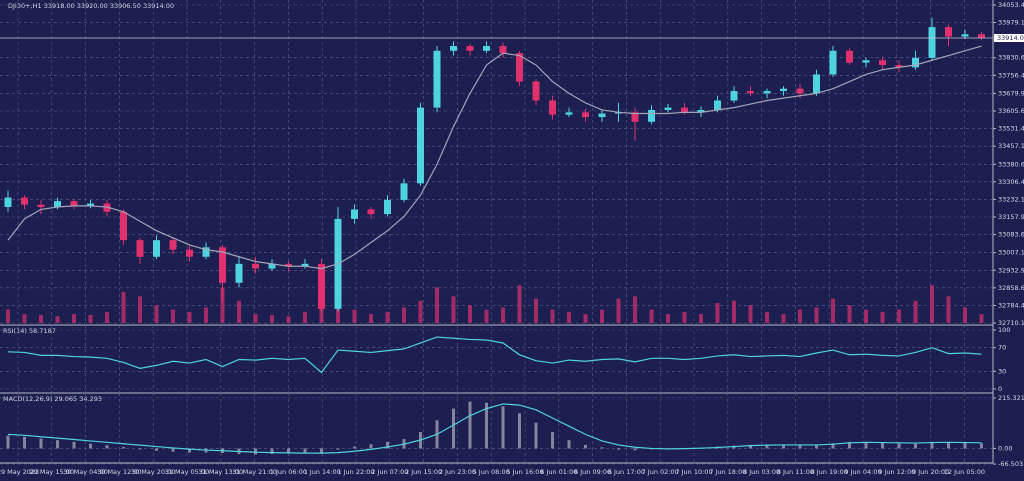 The height and width of the screenshot is (481, 1024). What do you see at coordinates (1011, 217) in the screenshot?
I see `y-tick-label: 33157.90` at bounding box center [1011, 217].